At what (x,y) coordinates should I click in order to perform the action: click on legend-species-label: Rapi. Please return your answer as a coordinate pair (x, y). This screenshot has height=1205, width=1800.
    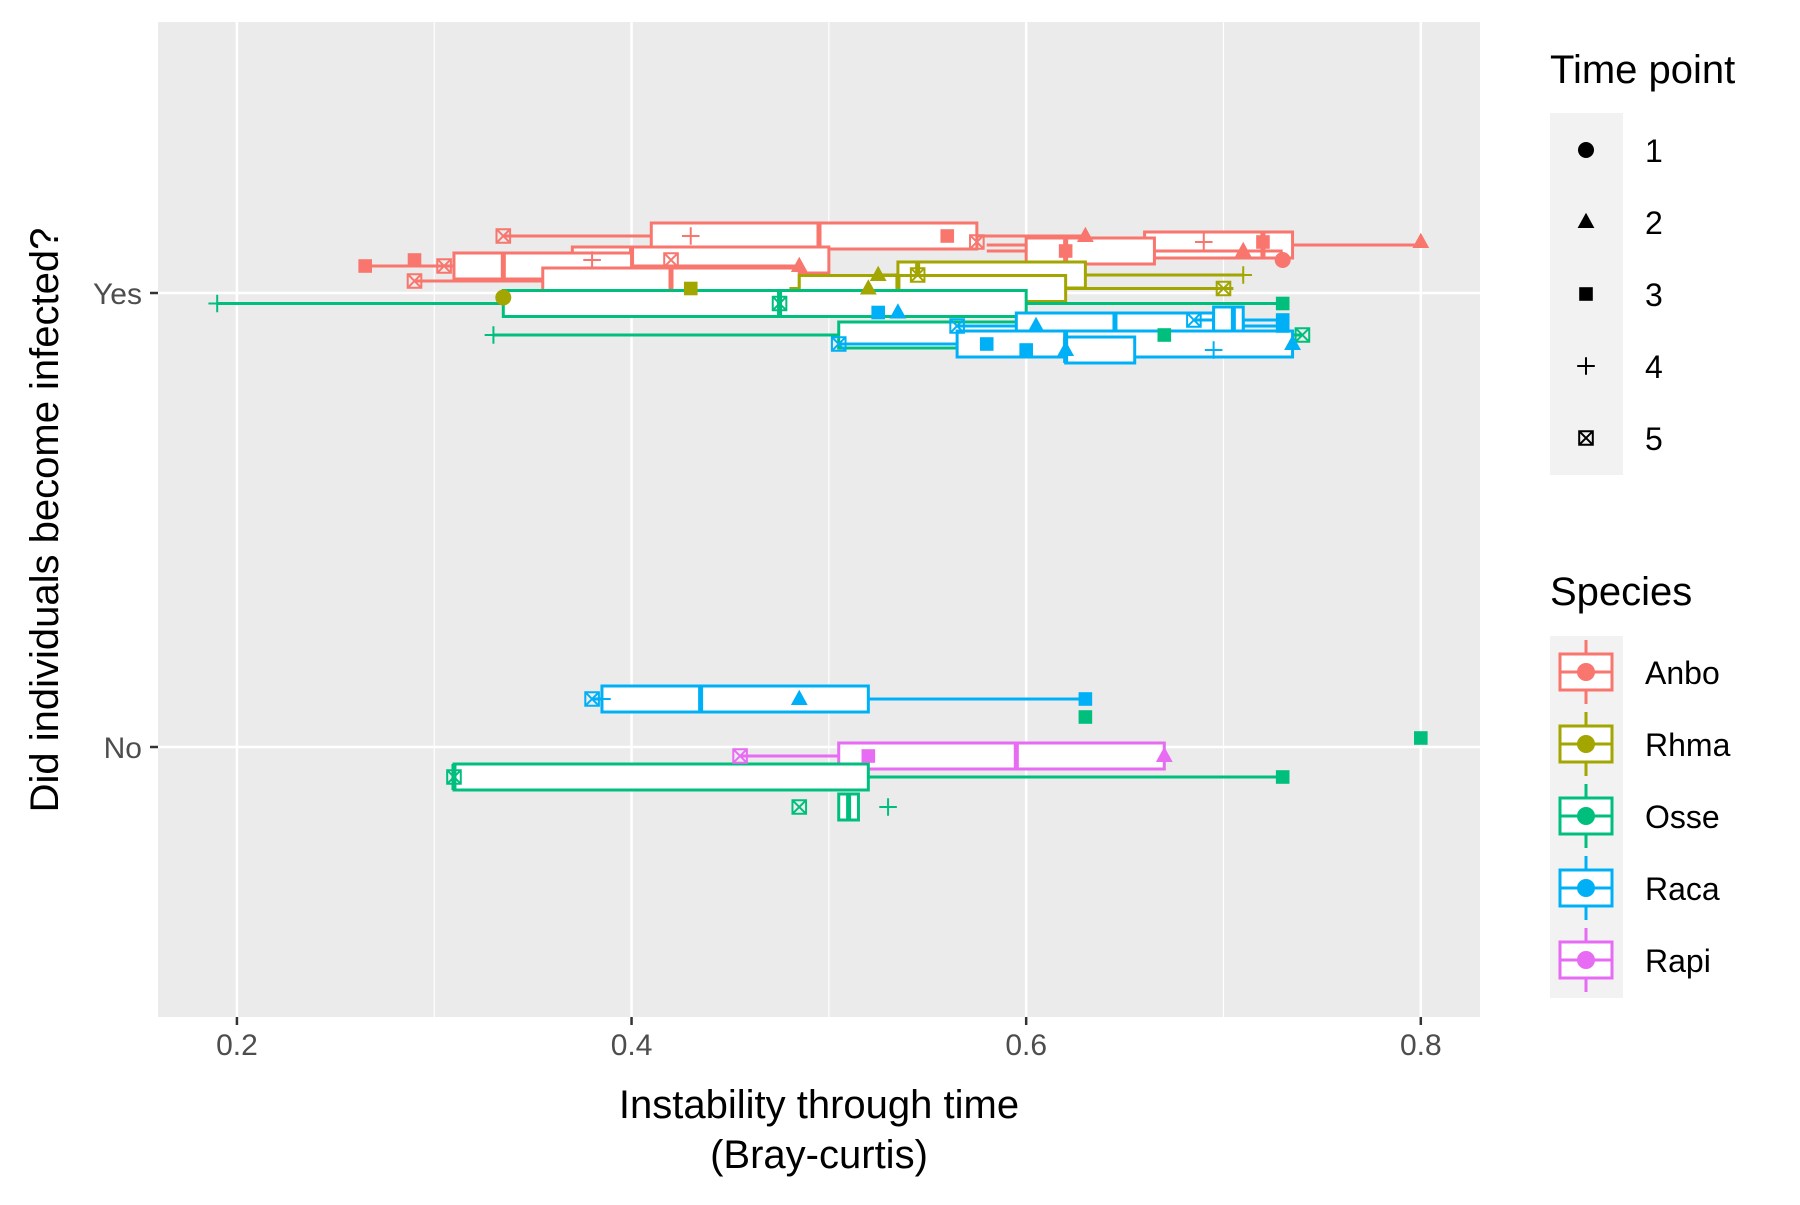
    Looking at the image, I should click on (1678, 961).